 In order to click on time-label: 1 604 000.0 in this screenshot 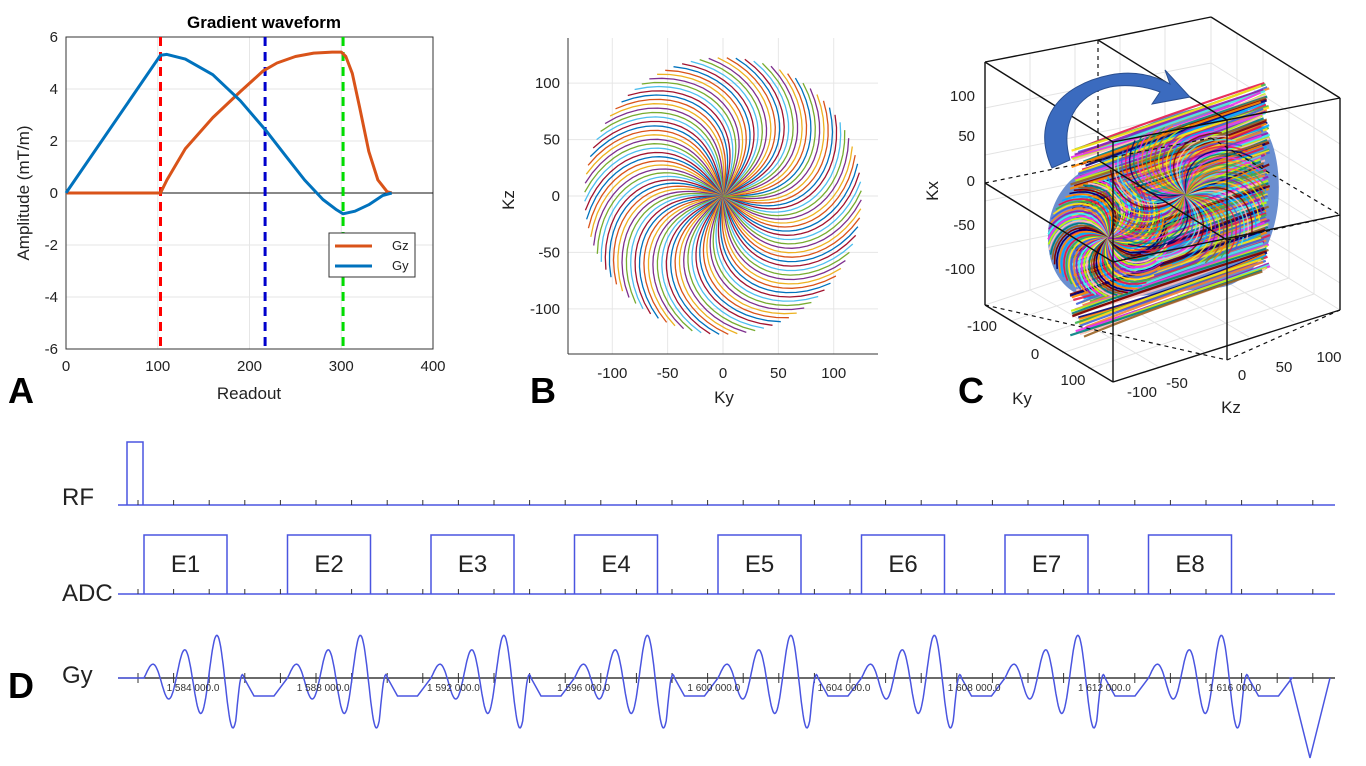, I will do `click(844, 688)`.